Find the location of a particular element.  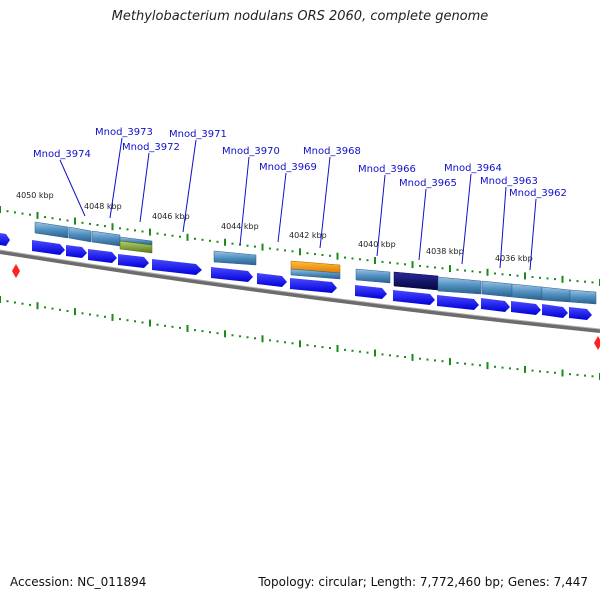

gene-label: Mnod_3965 is located at coordinates (428, 183).